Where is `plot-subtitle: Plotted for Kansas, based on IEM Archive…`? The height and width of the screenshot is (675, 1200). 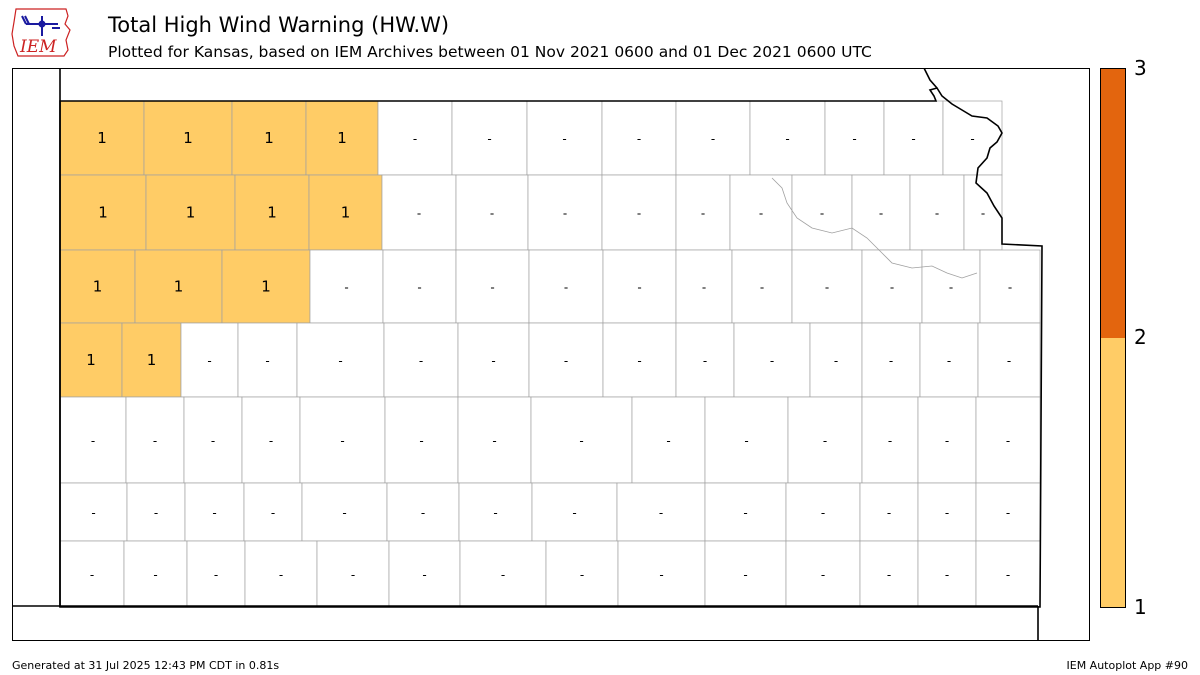 plot-subtitle: Plotted for Kansas, based on IEM Archive… is located at coordinates (490, 52).